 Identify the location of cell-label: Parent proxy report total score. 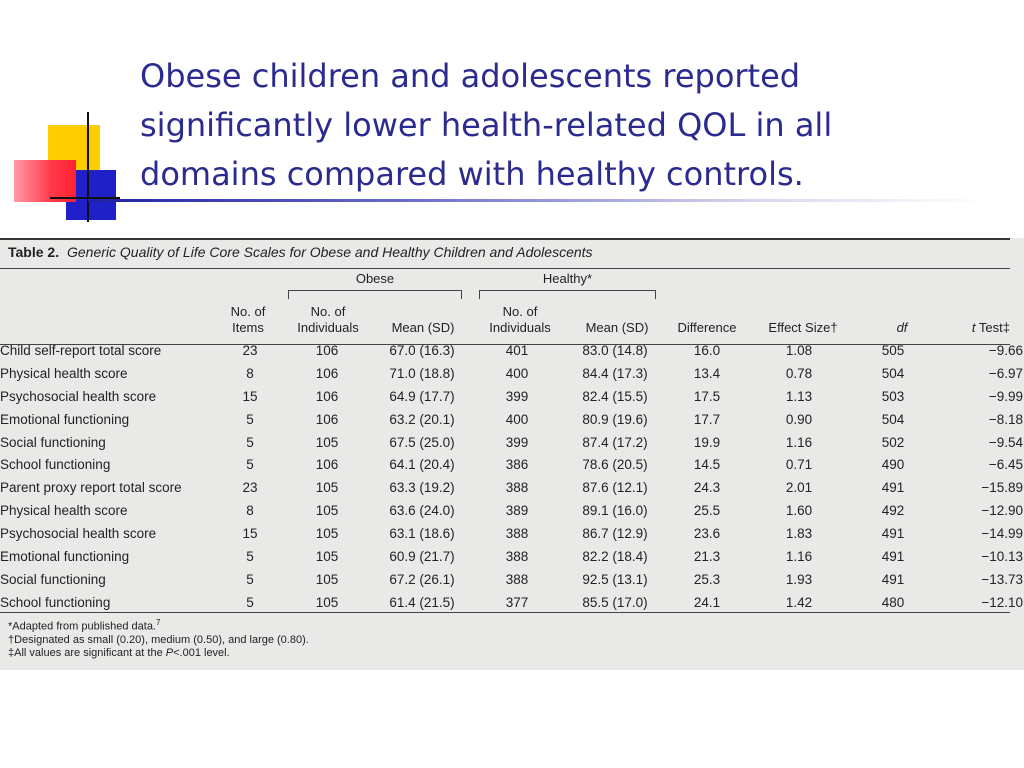
(91, 488).